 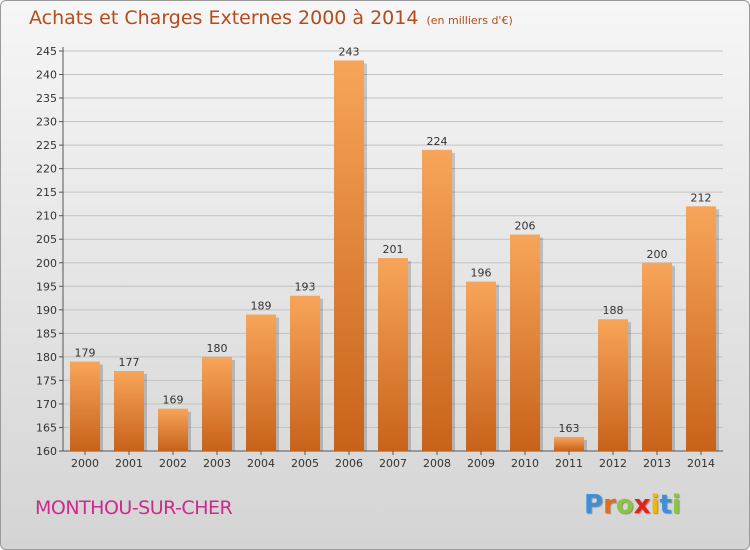 I want to click on data-label: 188, so click(x=613, y=310).